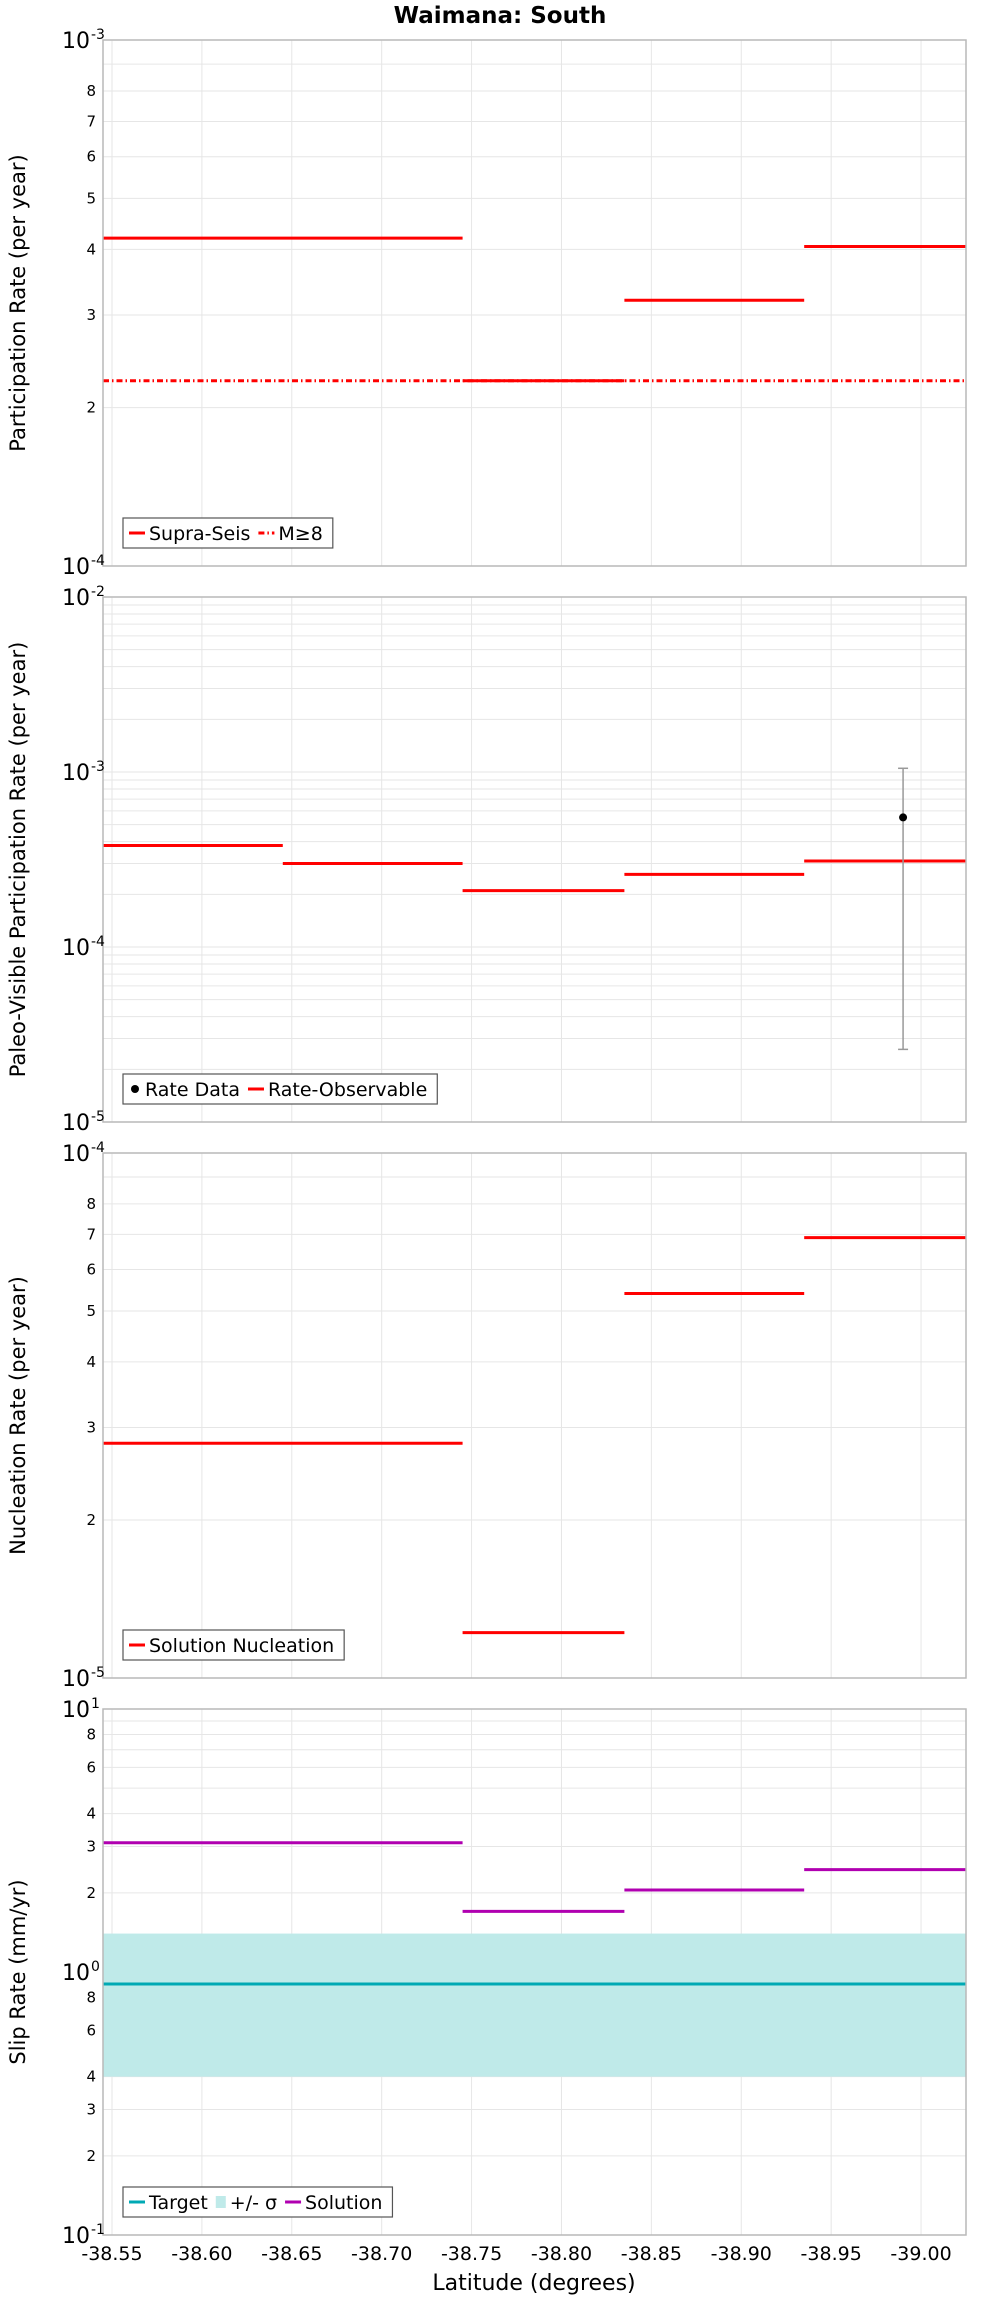 This screenshot has height=2305, width=1000. I want to click on series-rate-observable, so click(534, 868).